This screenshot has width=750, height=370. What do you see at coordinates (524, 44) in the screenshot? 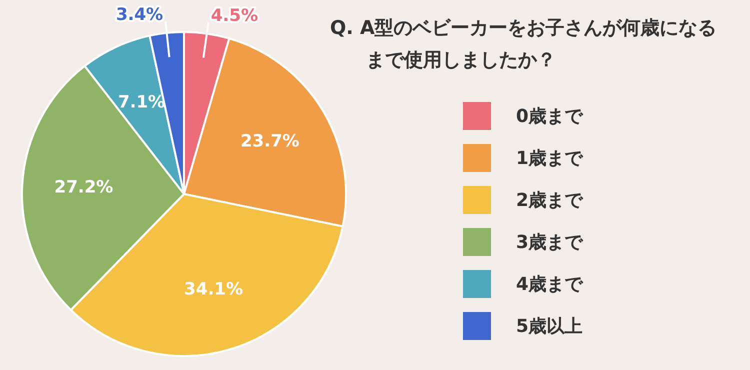
I see `text: Q. A型のベビーカーをお子さんが何歳になるまで使用しましたか？` at bounding box center [524, 44].